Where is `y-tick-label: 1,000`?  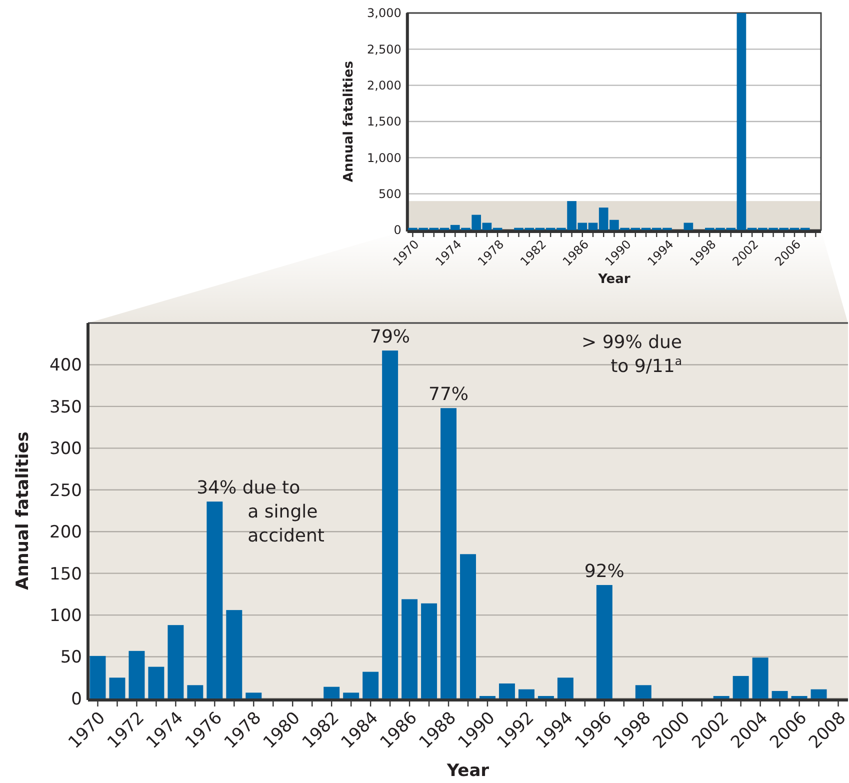
y-tick-label: 1,000 is located at coordinates (384, 157).